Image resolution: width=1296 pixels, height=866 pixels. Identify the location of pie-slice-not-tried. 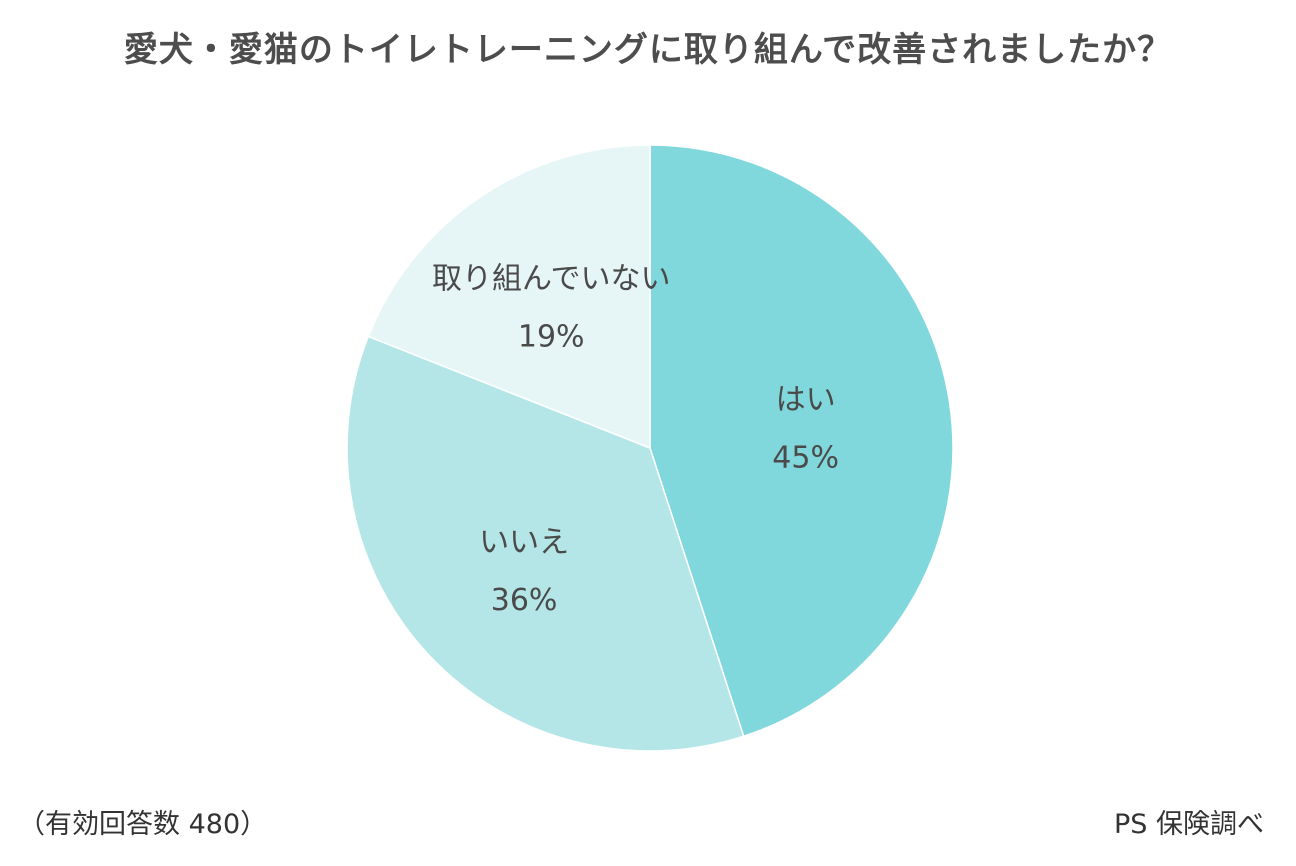
(509, 297).